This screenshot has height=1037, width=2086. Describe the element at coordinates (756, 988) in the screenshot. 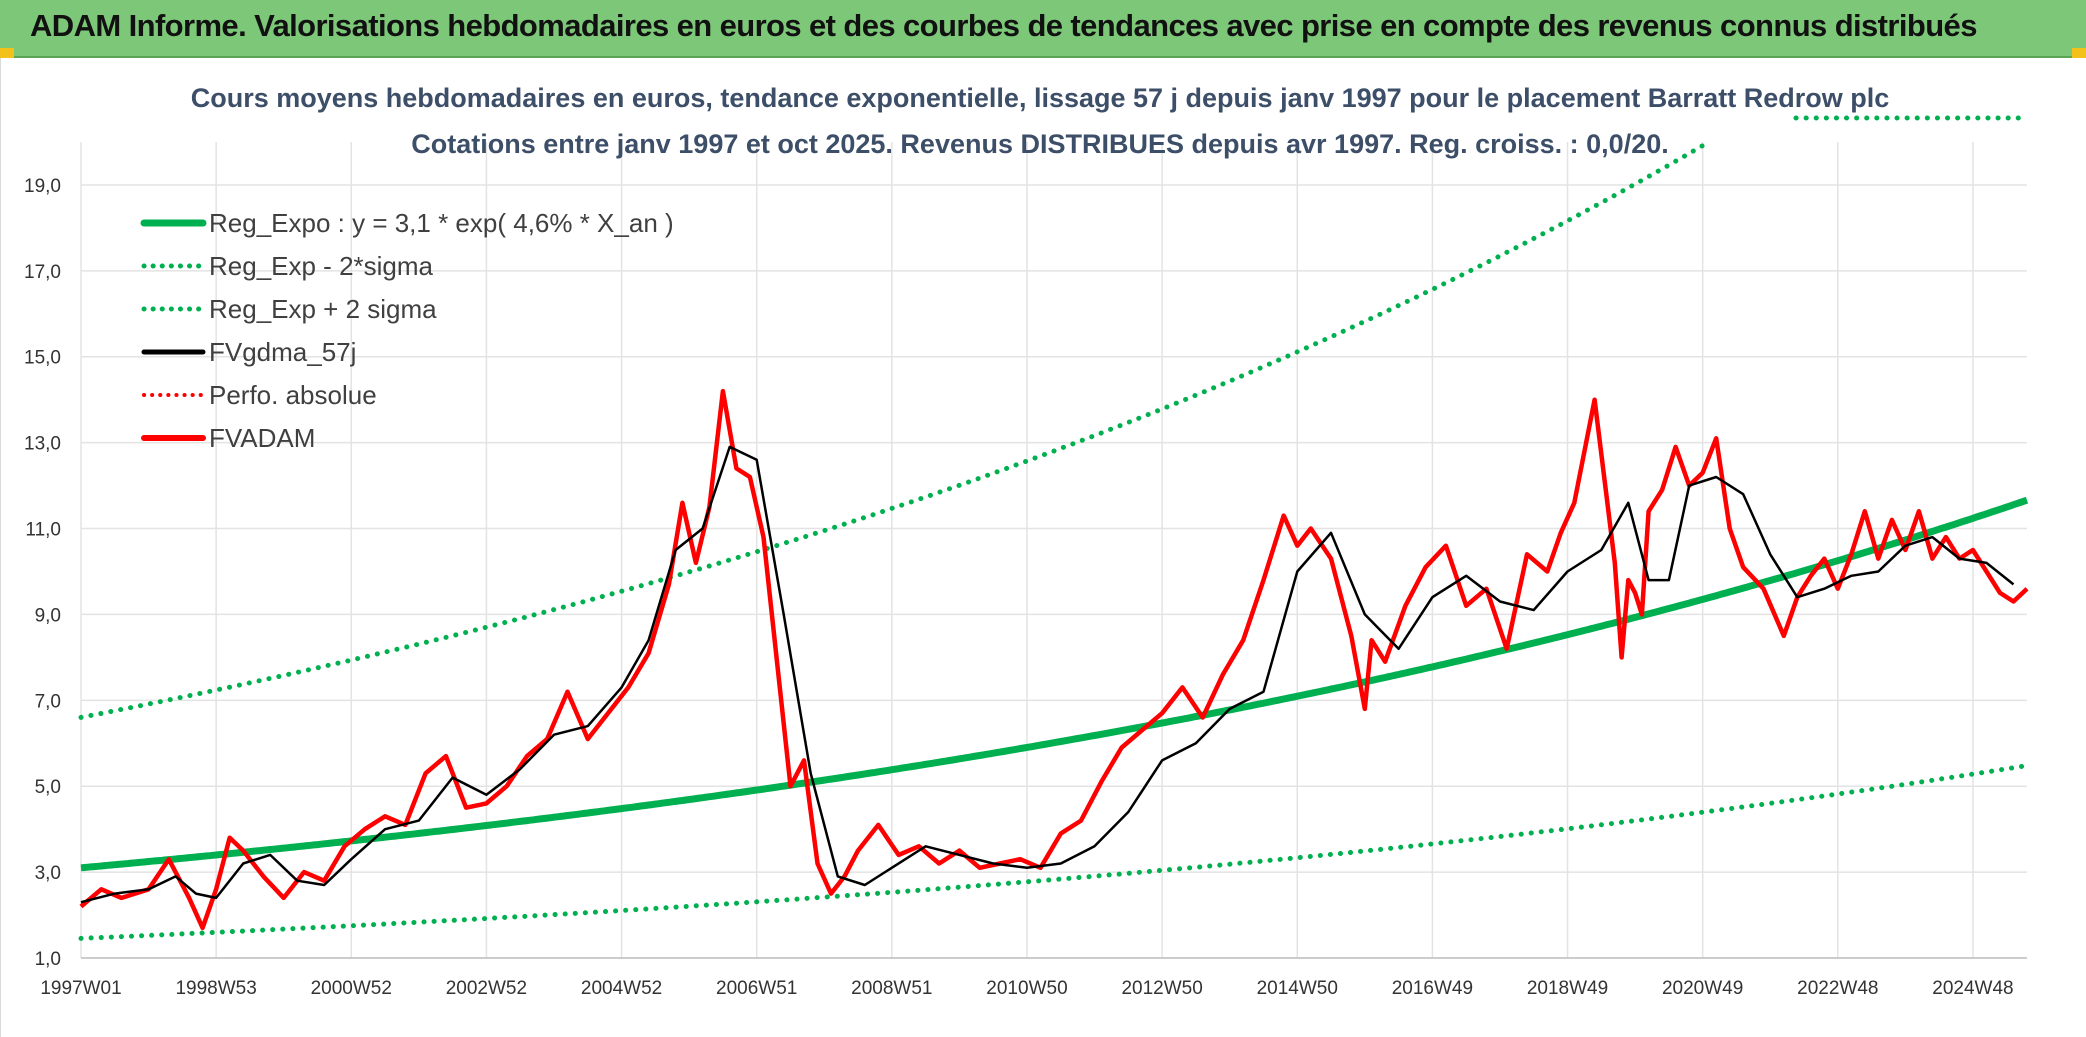

I see `x-tick-label: 2006W51` at that location.